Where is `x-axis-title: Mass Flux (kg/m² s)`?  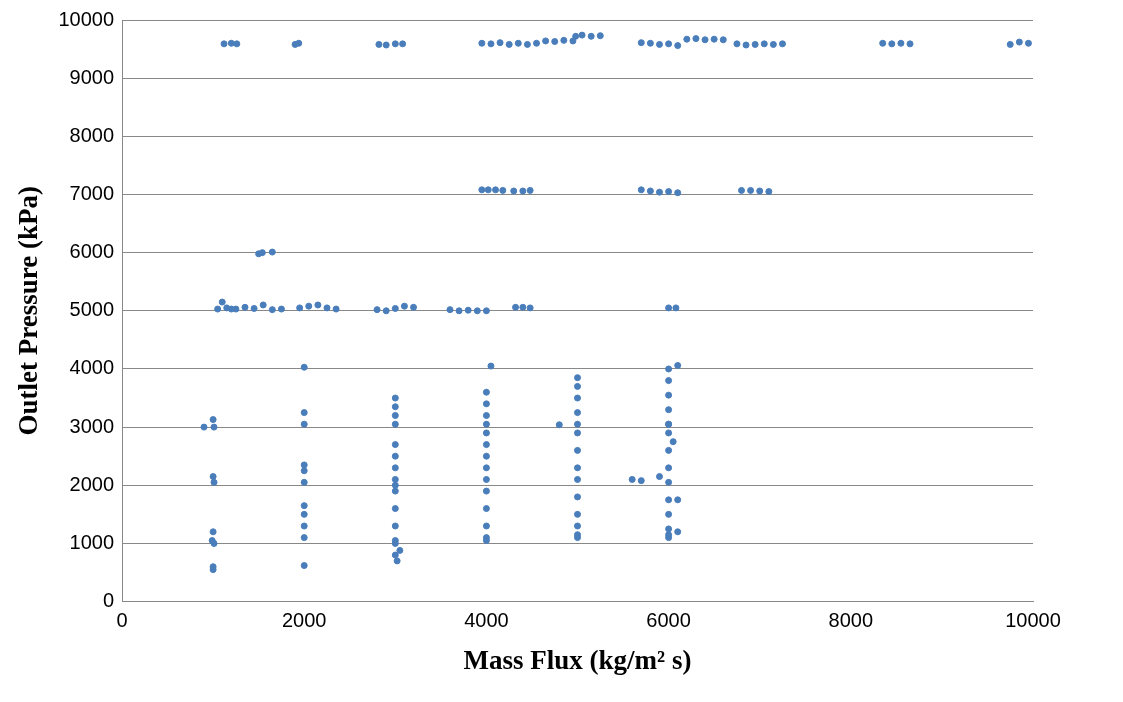 x-axis-title: Mass Flux (kg/m² s) is located at coordinates (577, 659).